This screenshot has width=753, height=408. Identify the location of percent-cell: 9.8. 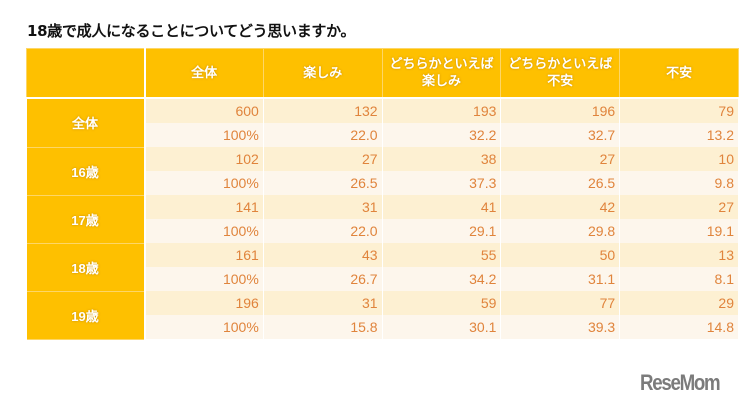
(679, 183).